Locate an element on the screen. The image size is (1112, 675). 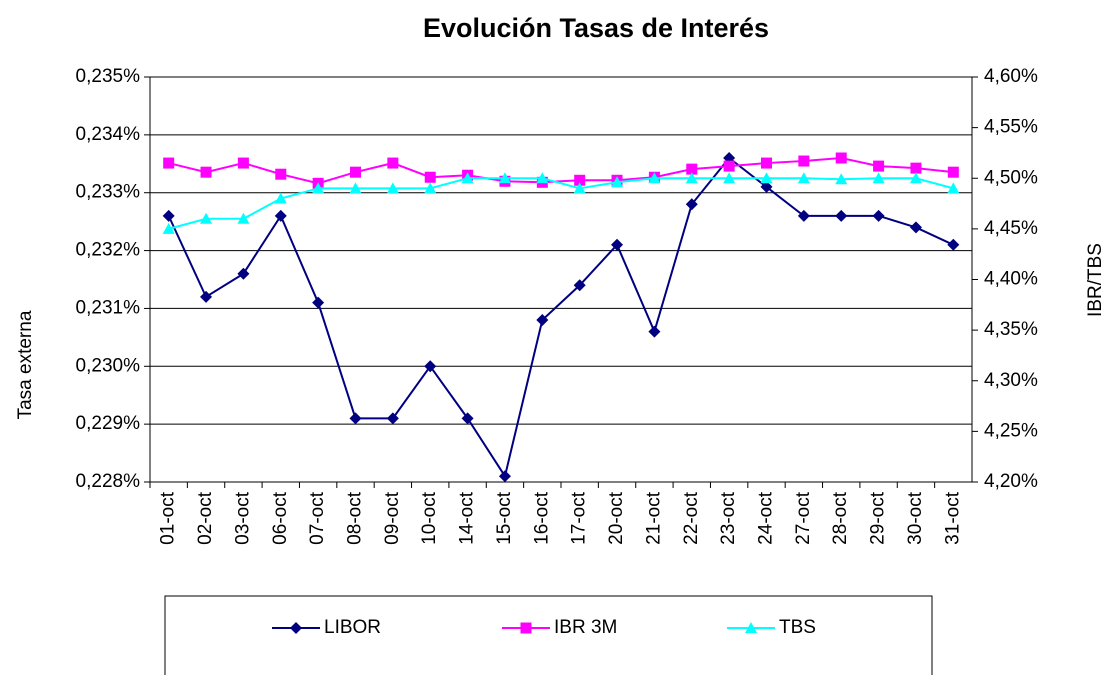
x-tick-label: 15-oct is located at coordinates (504, 518).